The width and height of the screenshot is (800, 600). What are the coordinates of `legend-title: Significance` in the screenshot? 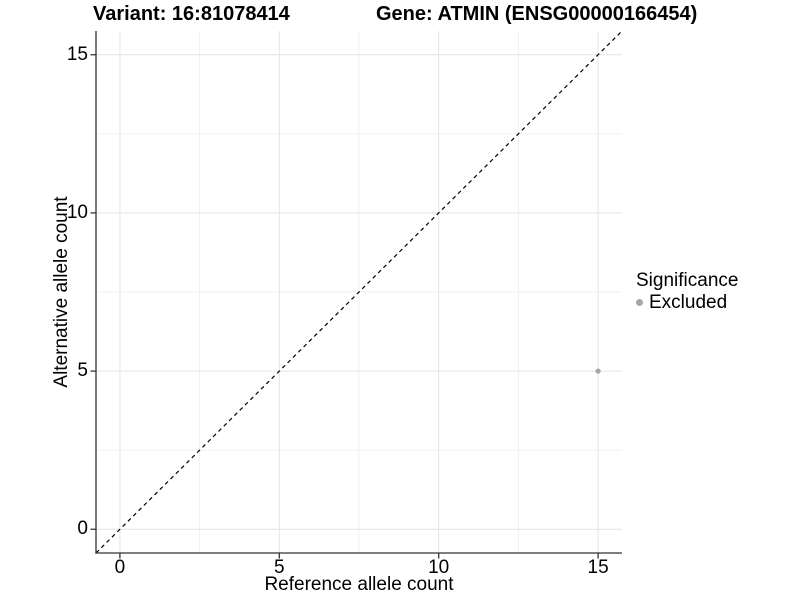 It's located at (687, 280).